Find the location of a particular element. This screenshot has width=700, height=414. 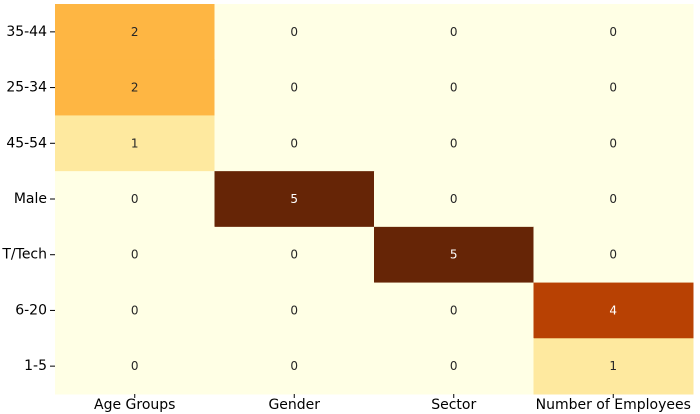

heatmap-cell-r6-c1 is located at coordinates (294, 366).